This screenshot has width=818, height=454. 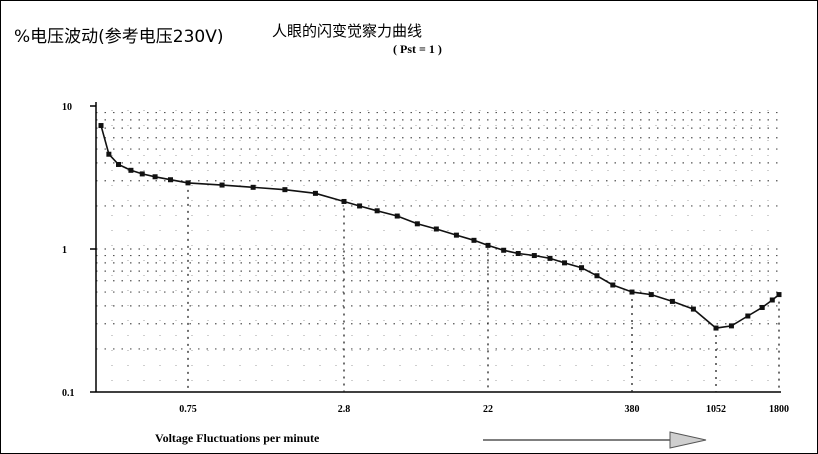 I want to click on chart-title: 人眼的闪变觉察力曲线, so click(x=347, y=31).